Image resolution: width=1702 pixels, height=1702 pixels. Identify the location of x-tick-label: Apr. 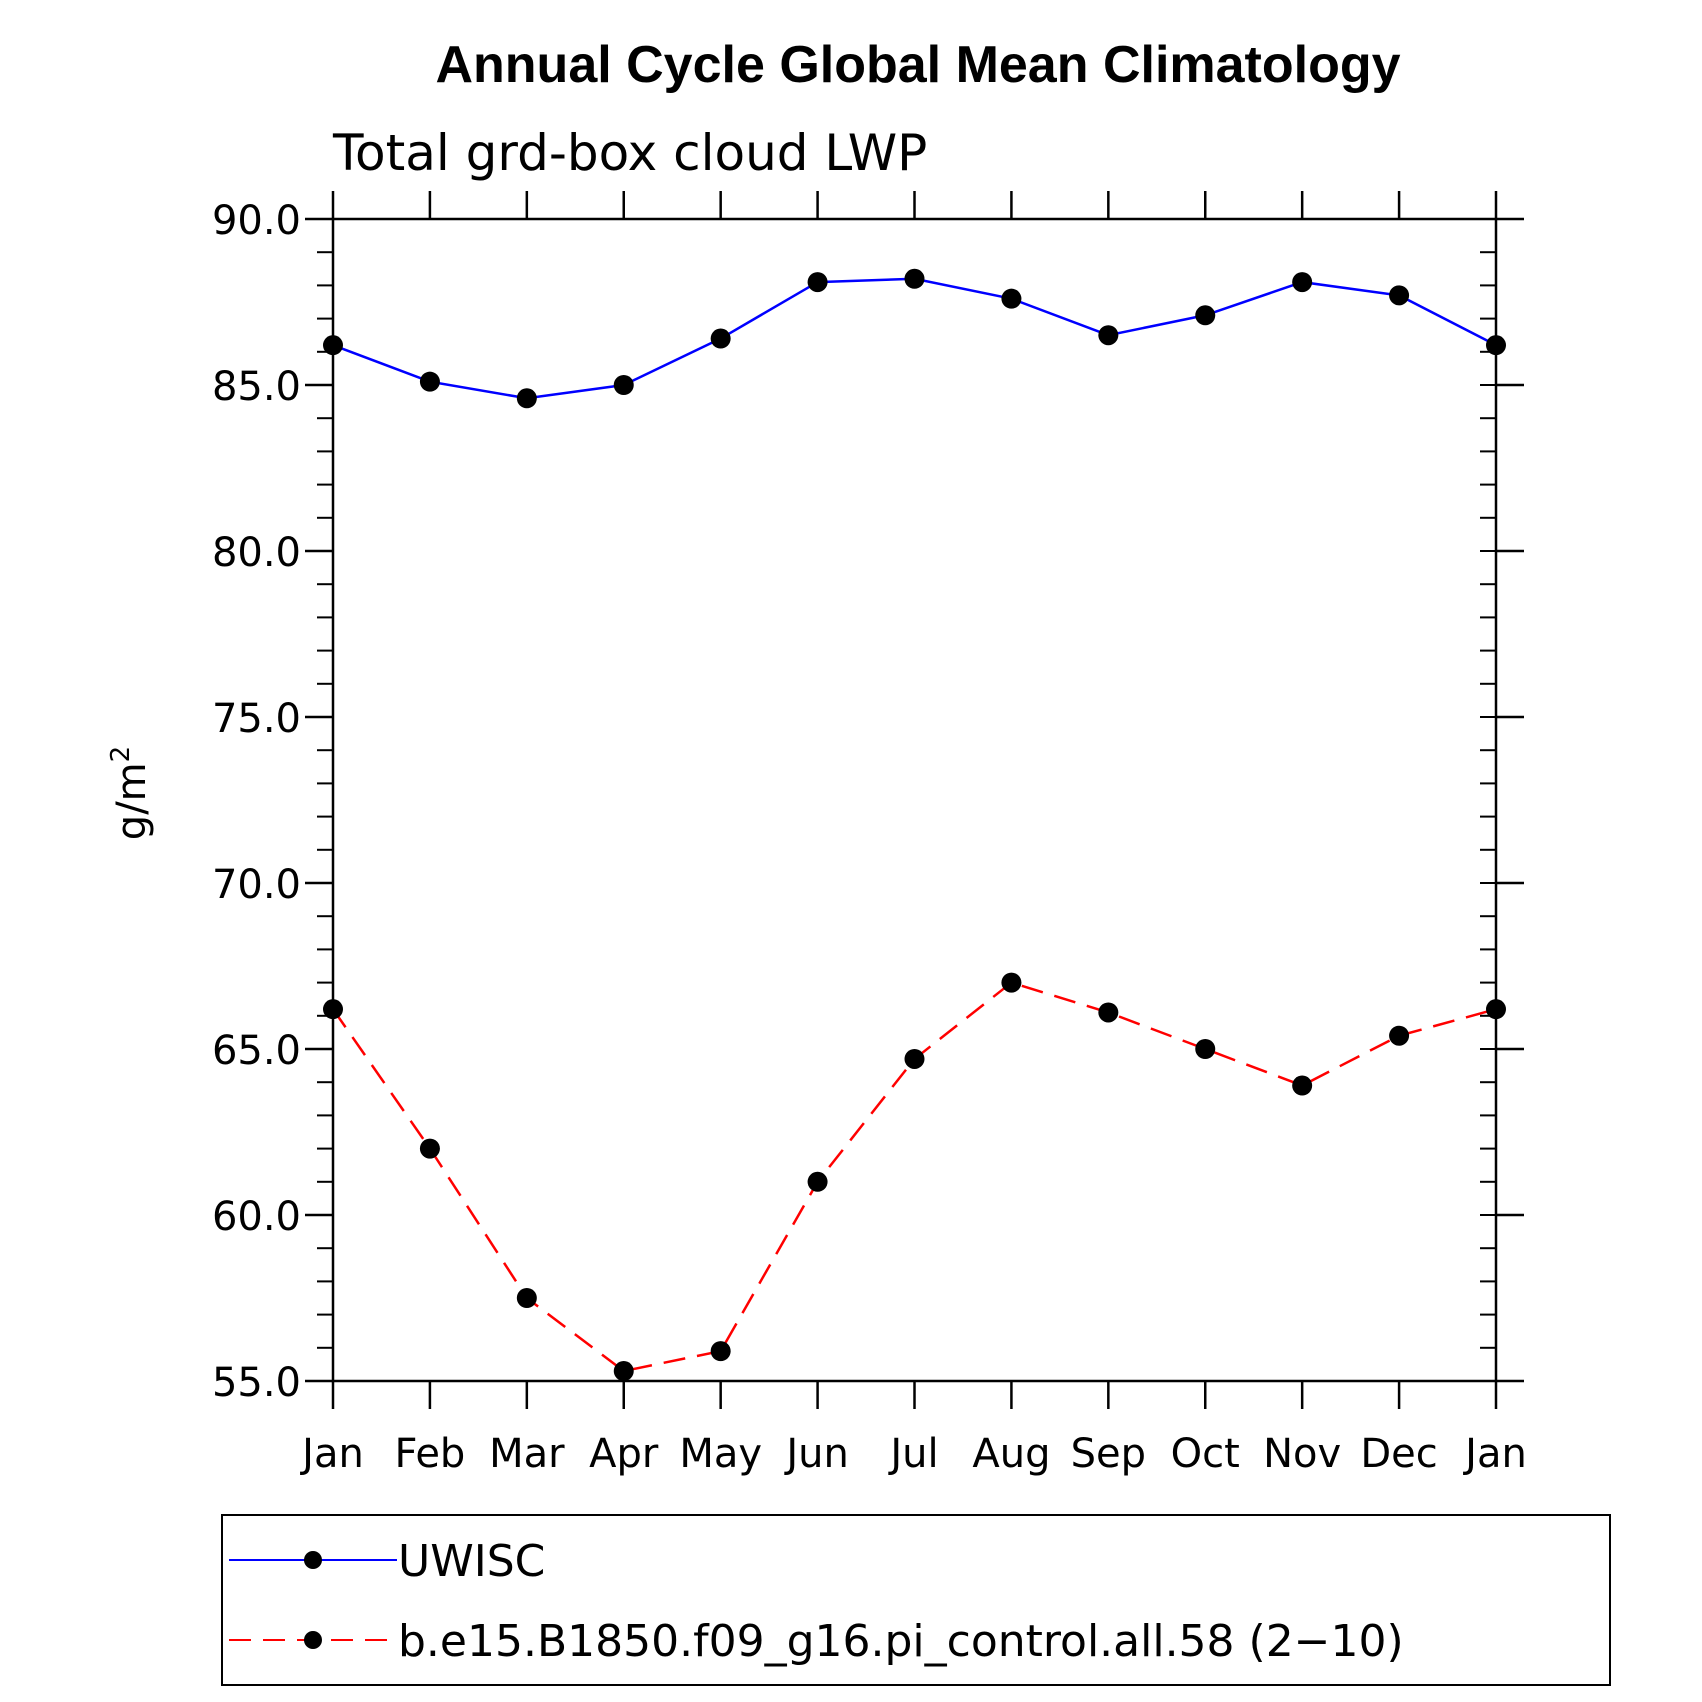
(624, 1454).